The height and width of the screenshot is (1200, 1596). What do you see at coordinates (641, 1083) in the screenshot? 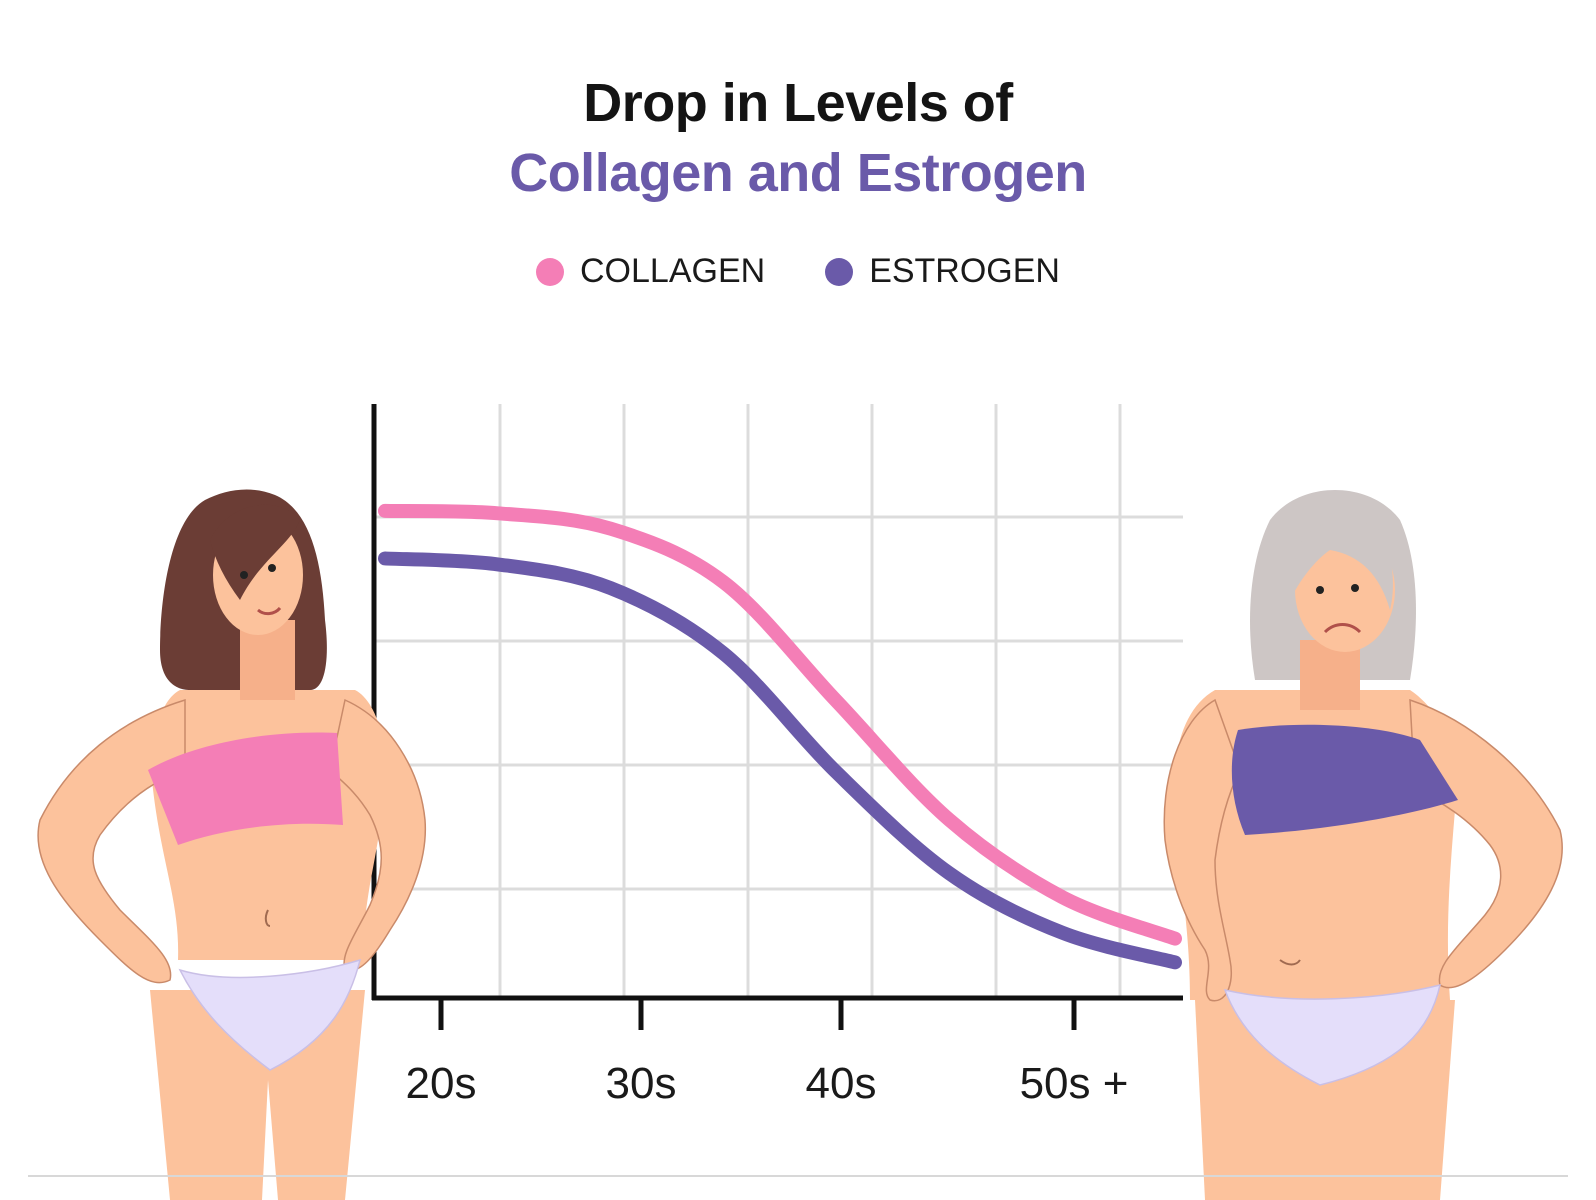
I see `x-tick-label: 30s` at bounding box center [641, 1083].